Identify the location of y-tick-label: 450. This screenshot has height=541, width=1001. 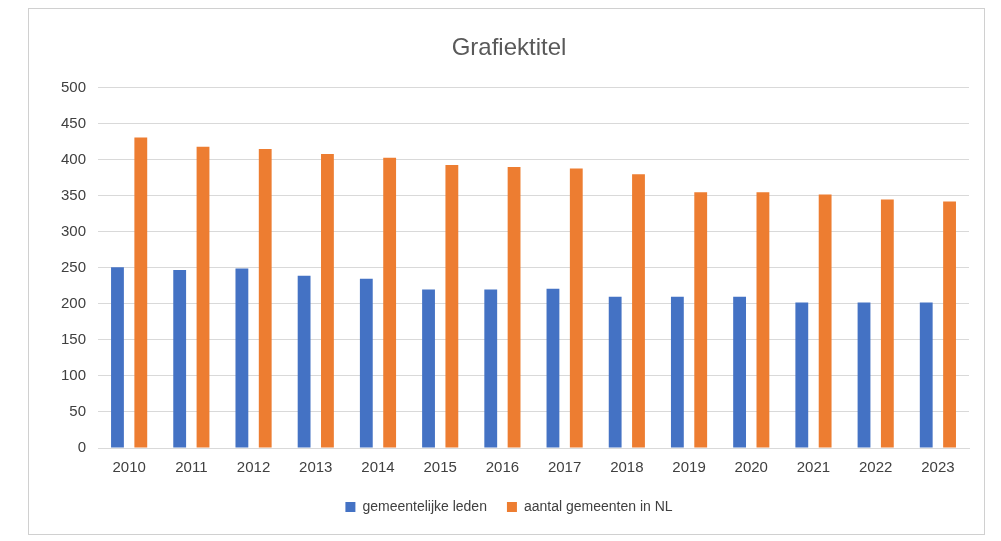
(74, 122).